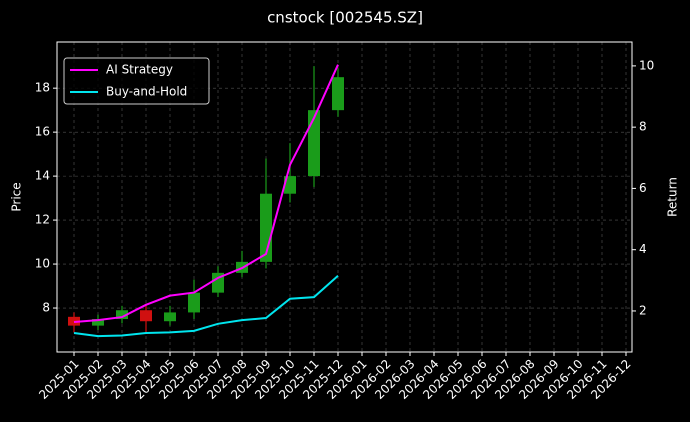  Describe the element at coordinates (643, 188) in the screenshot. I see `y2-tick-label: 6` at that location.